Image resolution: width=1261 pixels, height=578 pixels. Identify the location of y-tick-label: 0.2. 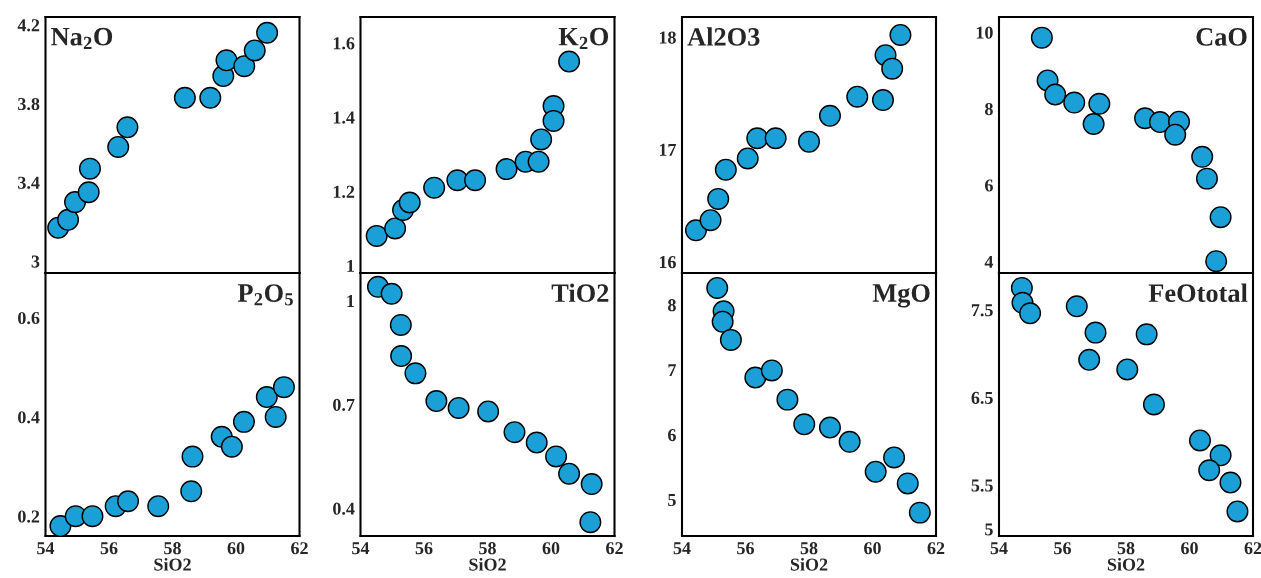
(29, 516).